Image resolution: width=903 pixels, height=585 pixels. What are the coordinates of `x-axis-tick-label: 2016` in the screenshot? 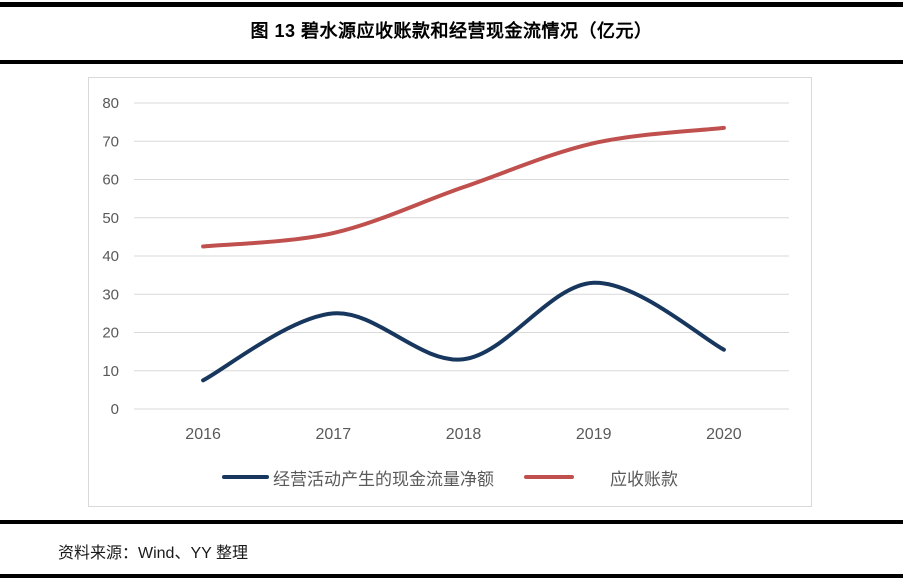 It's located at (203, 434).